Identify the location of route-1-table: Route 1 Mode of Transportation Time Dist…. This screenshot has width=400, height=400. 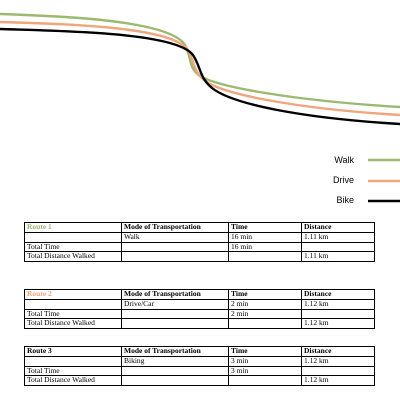
(199, 242).